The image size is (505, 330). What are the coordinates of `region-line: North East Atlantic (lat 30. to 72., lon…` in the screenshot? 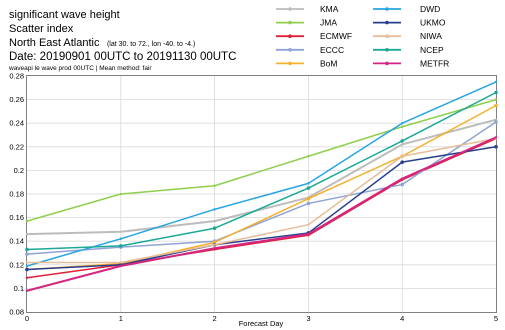 It's located at (102, 41).